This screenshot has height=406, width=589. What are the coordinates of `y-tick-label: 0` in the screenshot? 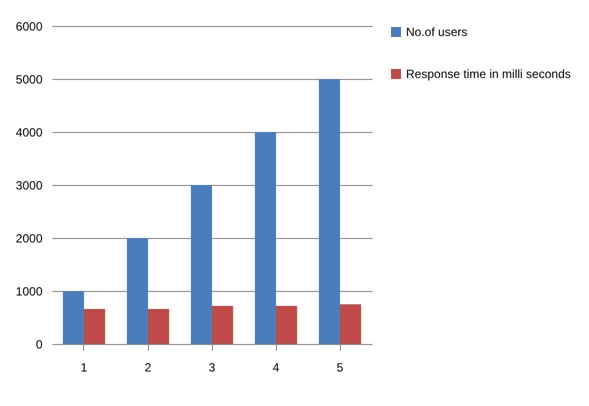 It's located at (39, 345).